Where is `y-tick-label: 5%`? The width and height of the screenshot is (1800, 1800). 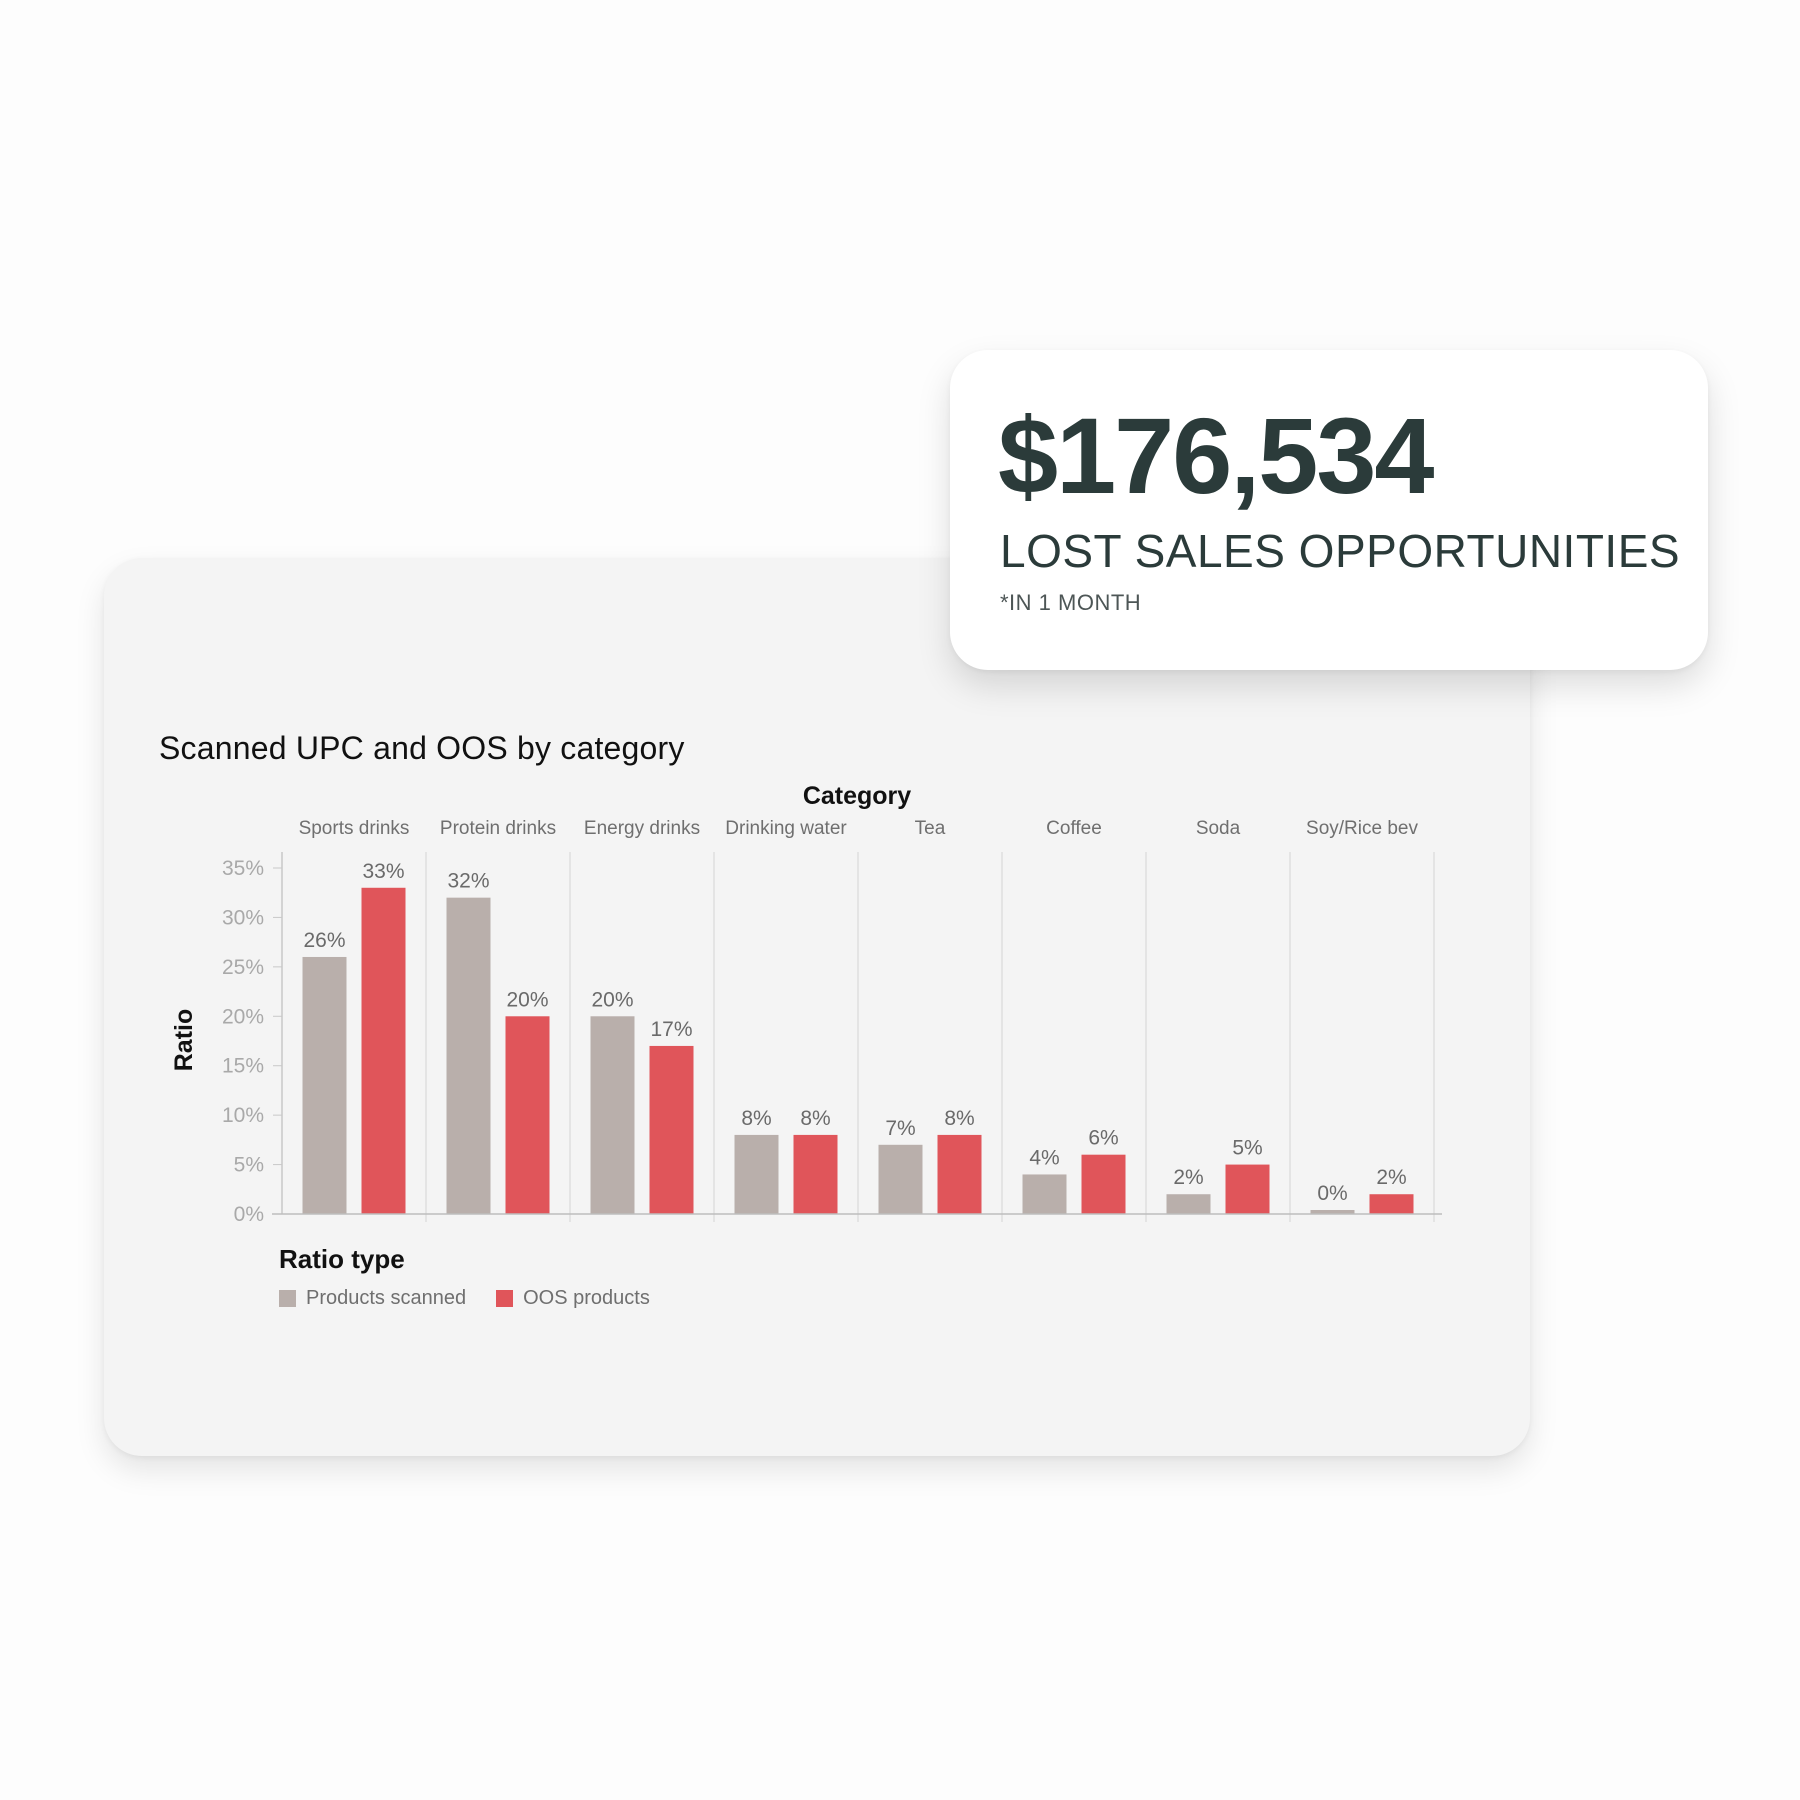
y-tick-label: 5% is located at coordinates (249, 1165).